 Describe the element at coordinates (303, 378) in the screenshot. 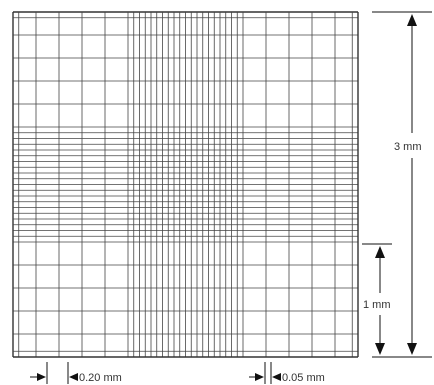

I see `label-0-05mm: 0.05 mm` at that location.